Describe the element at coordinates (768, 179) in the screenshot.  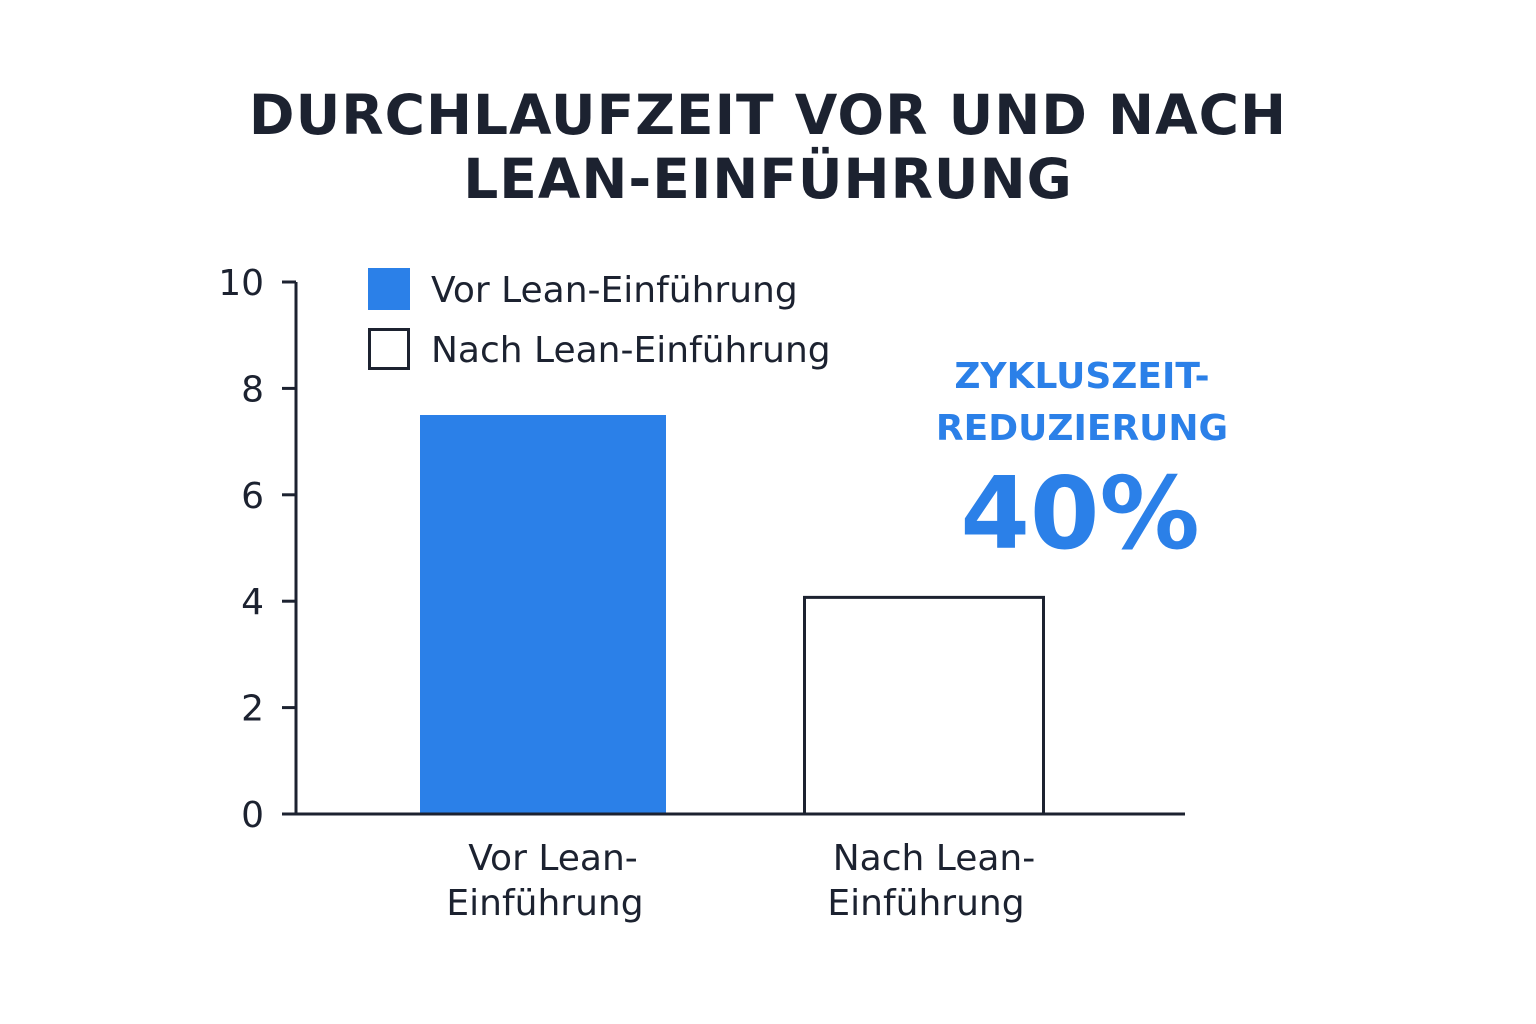
I see `chart-title-line-2: LEAN-EINFÜHRUNG` at that location.